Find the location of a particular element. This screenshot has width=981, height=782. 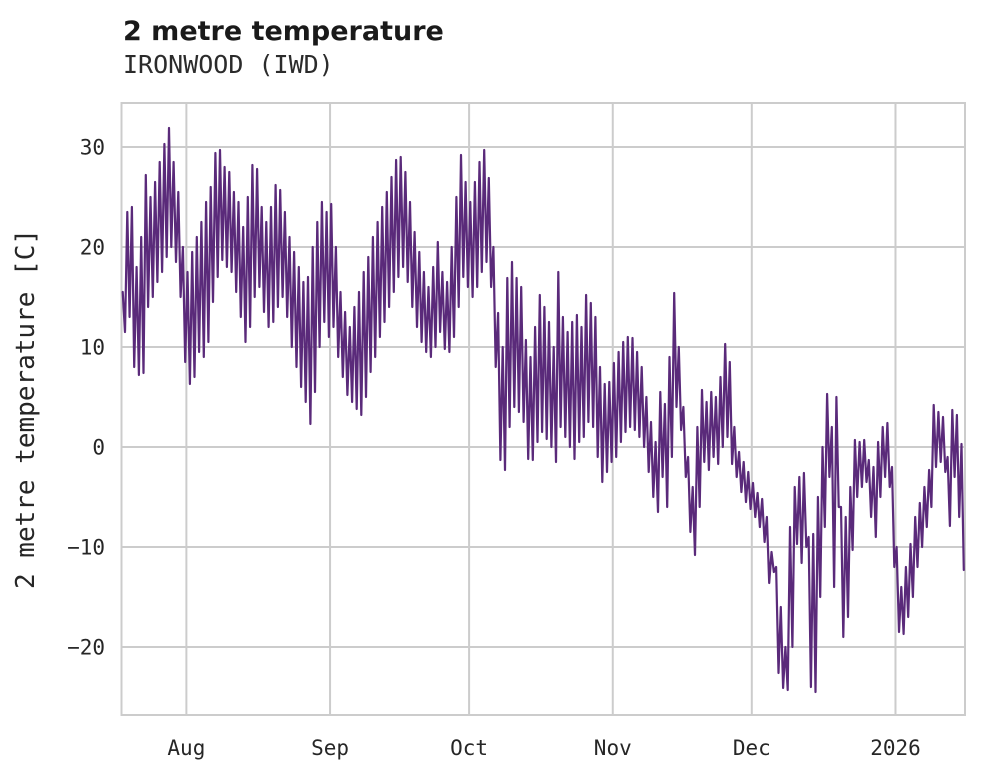

y-tick-label: 20 is located at coordinates (92, 248).